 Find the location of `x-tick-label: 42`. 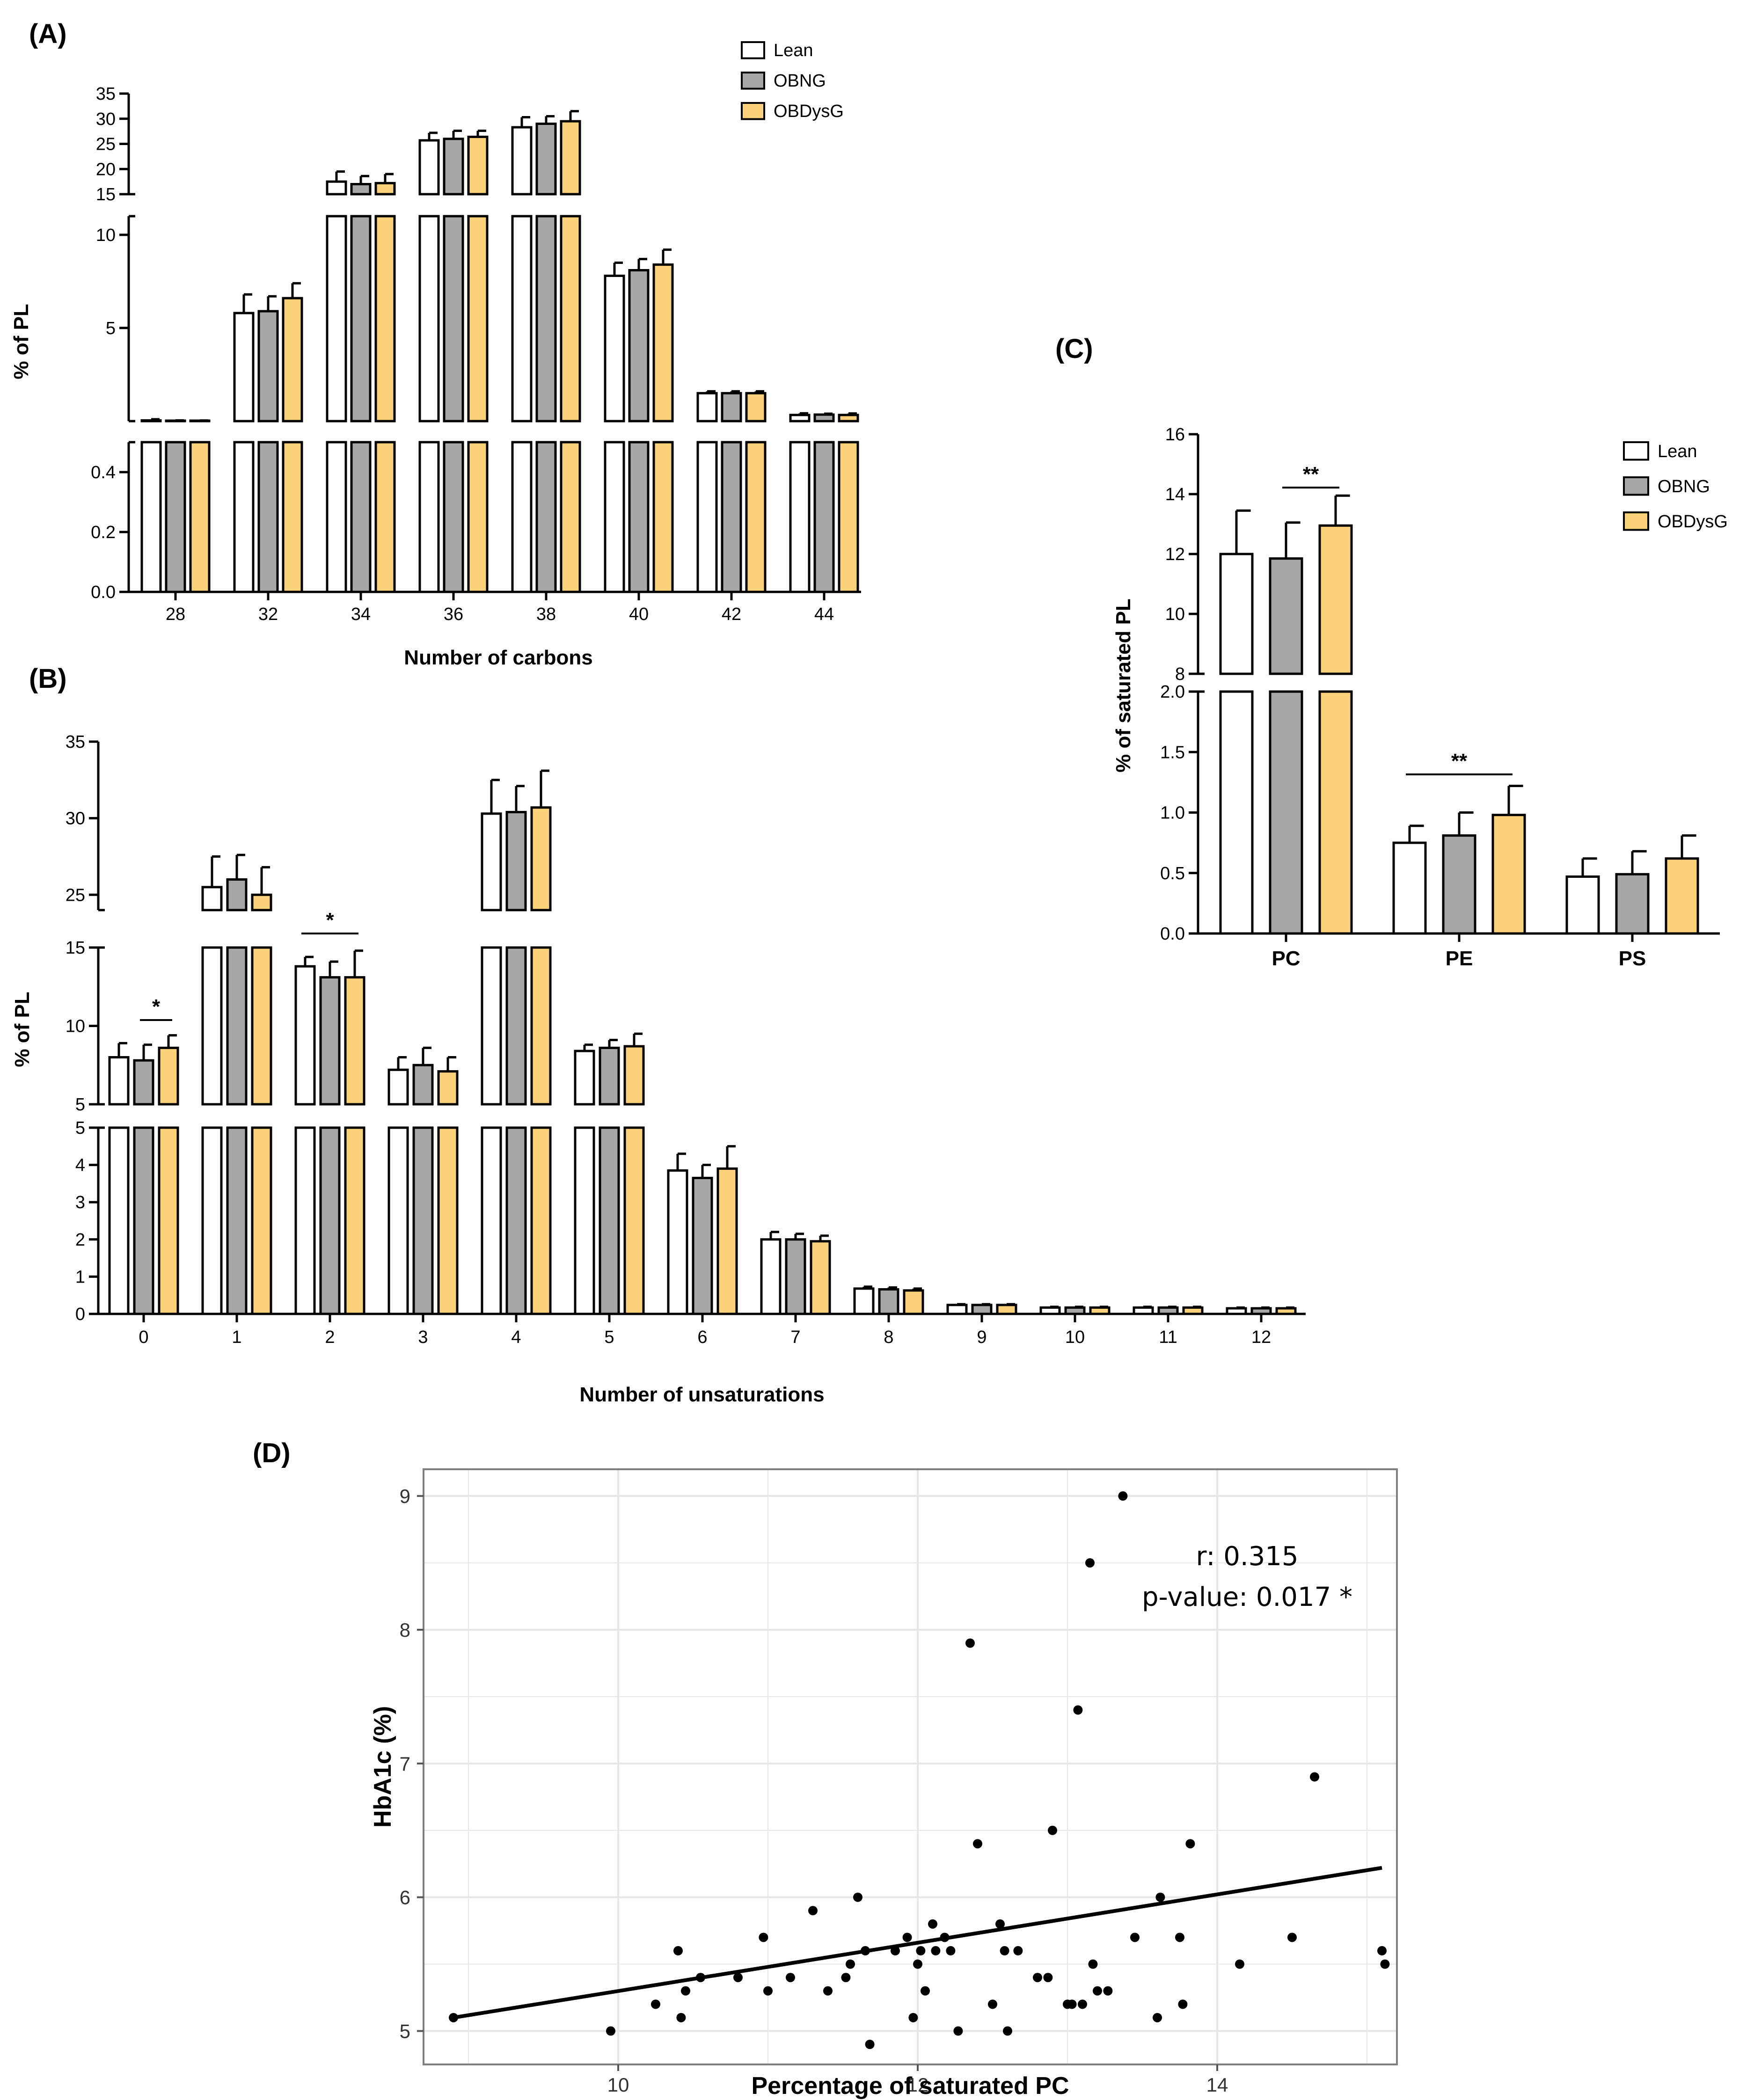

x-tick-label: 42 is located at coordinates (731, 614).